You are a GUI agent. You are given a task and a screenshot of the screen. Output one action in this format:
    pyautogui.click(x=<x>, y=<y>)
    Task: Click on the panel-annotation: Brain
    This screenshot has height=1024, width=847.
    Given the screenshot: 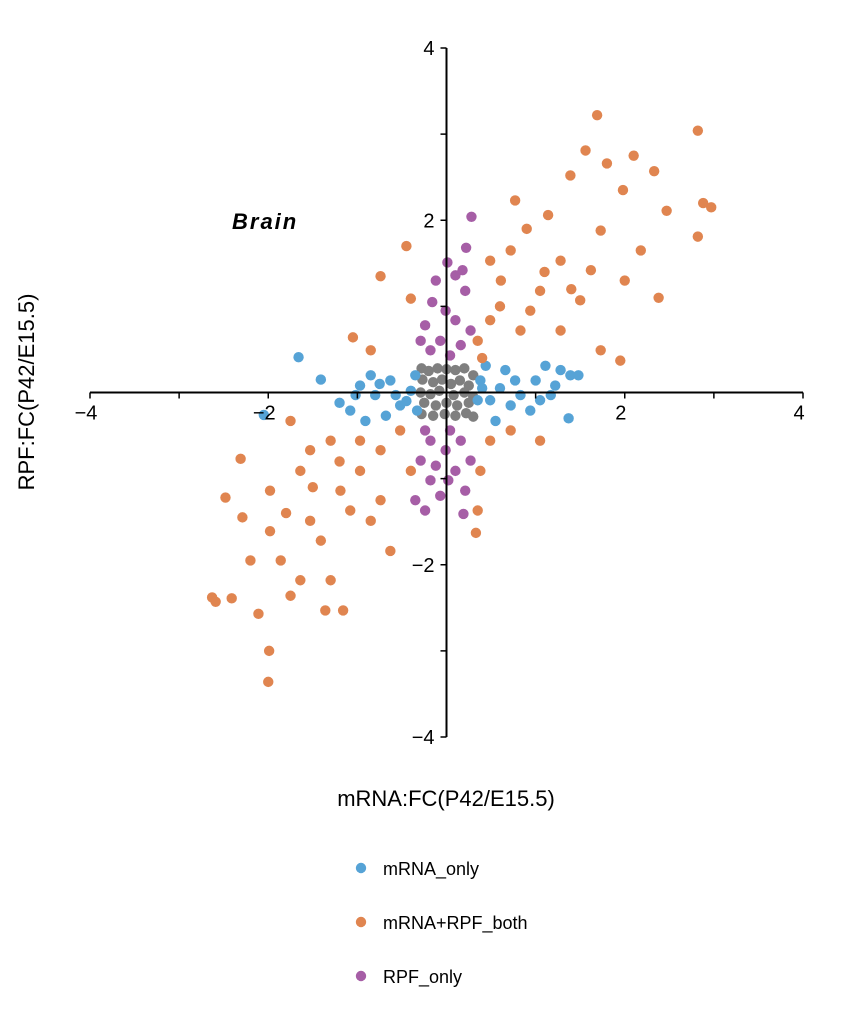 What is the action you would take?
    pyautogui.click(x=265, y=221)
    